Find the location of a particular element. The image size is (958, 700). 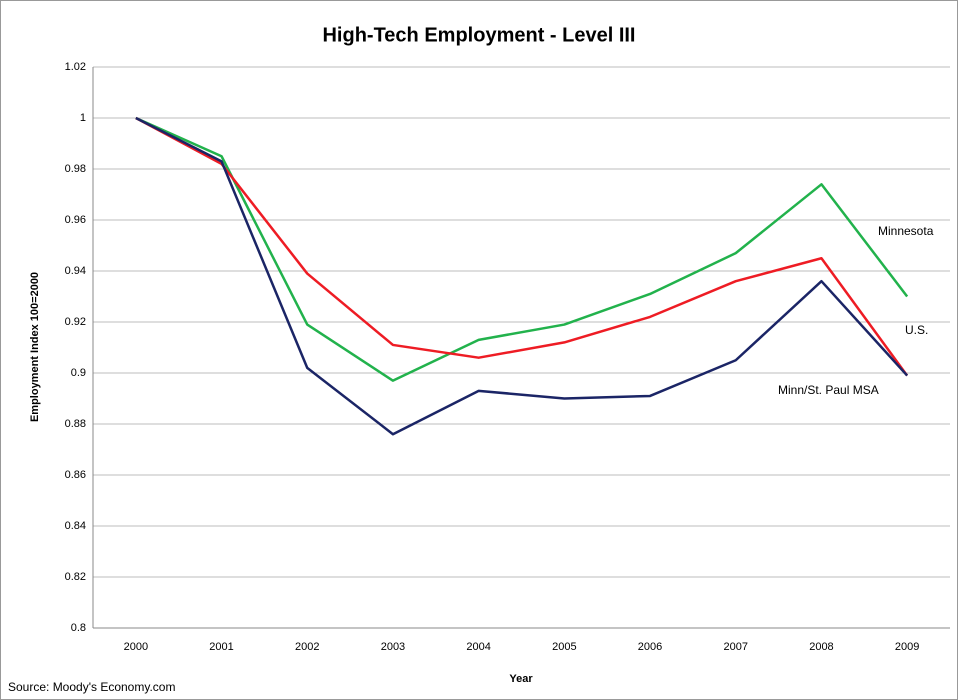

y-axis-label: Employment Index 100=2000 is located at coordinates (35, 347).